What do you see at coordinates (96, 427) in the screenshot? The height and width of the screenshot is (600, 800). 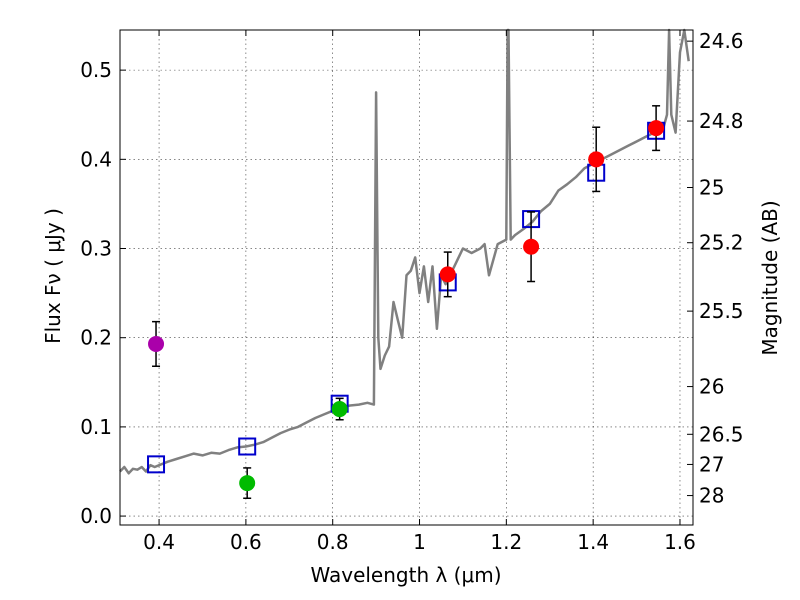 I see `y-tick-label: 0.1` at bounding box center [96, 427].